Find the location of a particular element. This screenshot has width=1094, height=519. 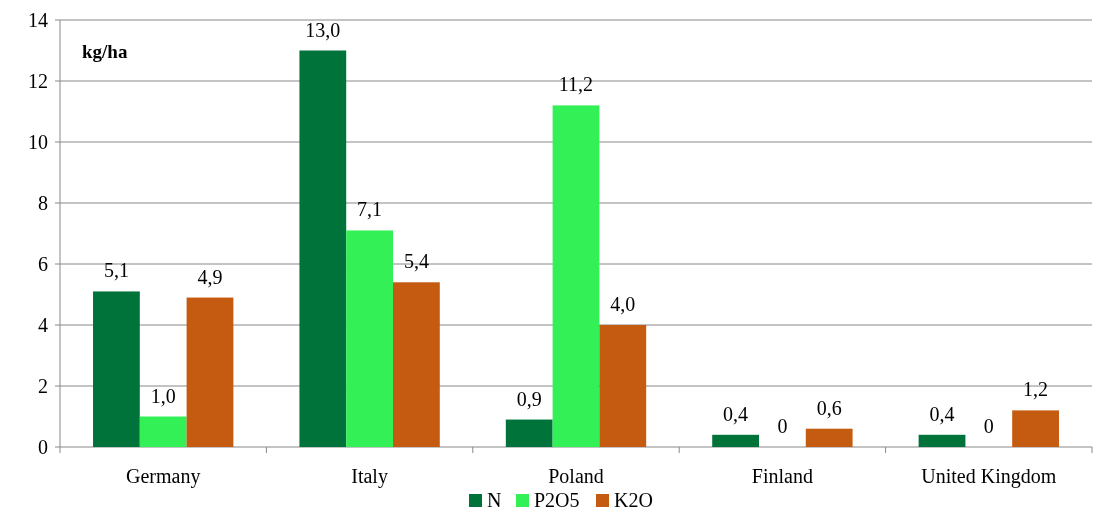

data-label: 5,1 is located at coordinates (116, 270).